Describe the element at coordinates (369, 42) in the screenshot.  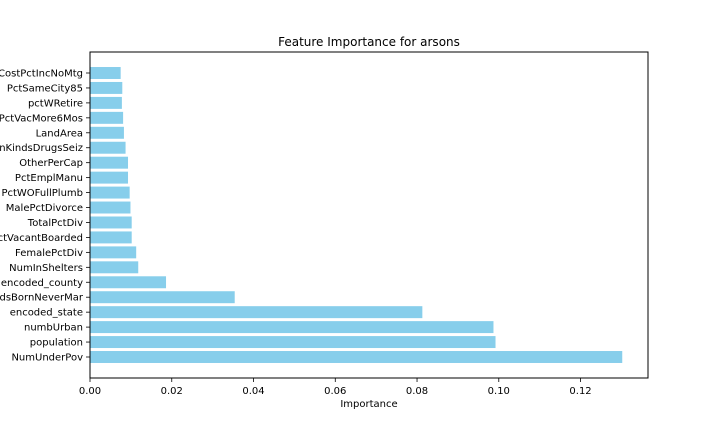
I see `chart-title: Feature Importance for arsons` at that location.